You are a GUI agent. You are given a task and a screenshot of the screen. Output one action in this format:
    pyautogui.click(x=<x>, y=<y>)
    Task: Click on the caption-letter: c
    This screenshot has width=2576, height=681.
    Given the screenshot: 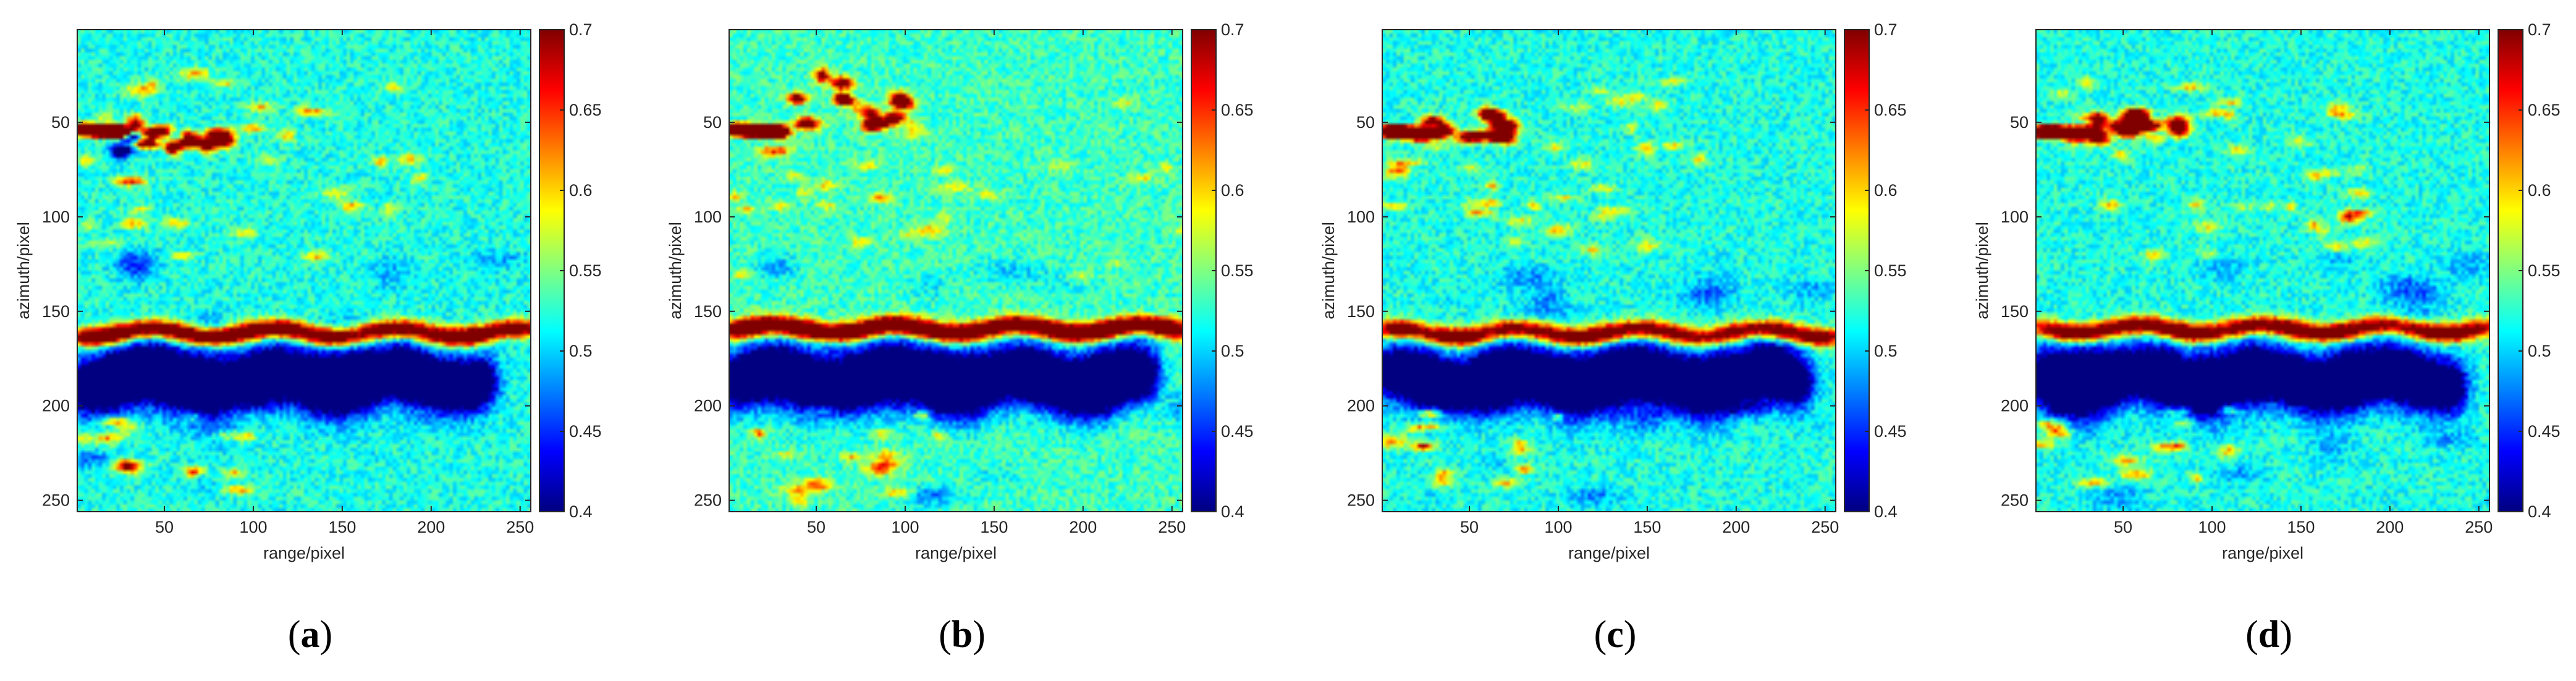 What is the action you would take?
    pyautogui.click(x=1615, y=635)
    